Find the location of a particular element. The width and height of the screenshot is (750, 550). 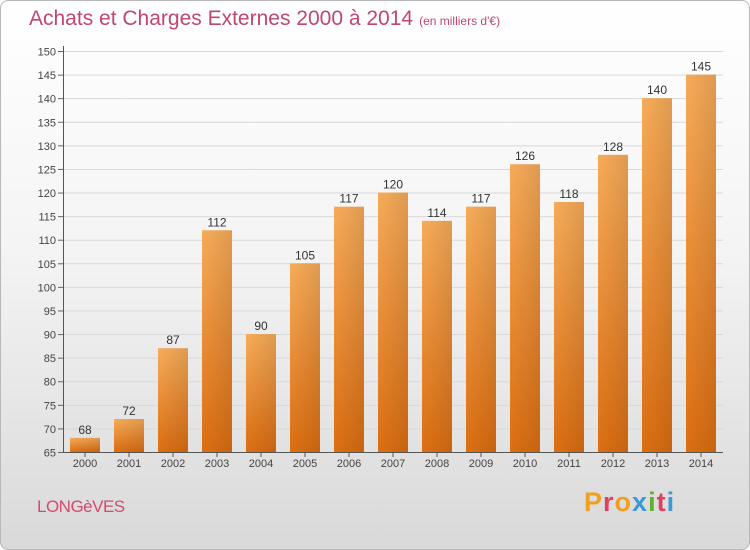

x-tick-label: 2013 is located at coordinates (657, 464).